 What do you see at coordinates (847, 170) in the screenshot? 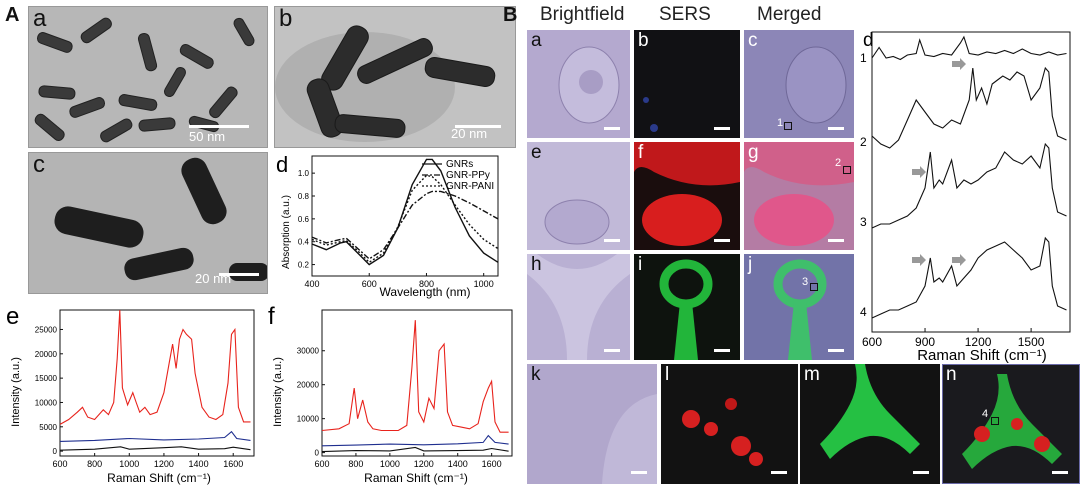
I see `roi-2-box` at bounding box center [847, 170].